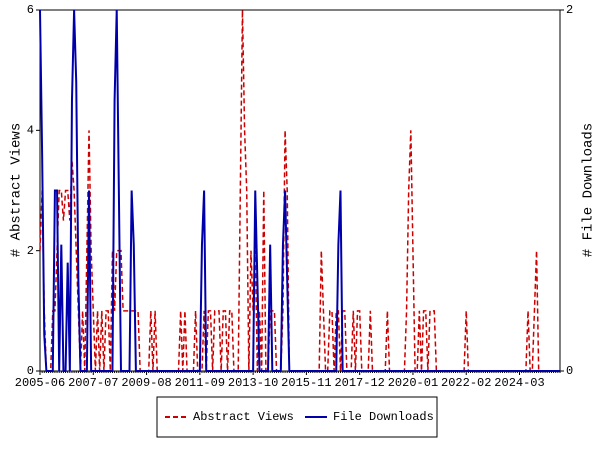 Image resolution: width=600 pixels, height=450 pixels. I want to click on y-tick-label: 6, so click(30, 10).